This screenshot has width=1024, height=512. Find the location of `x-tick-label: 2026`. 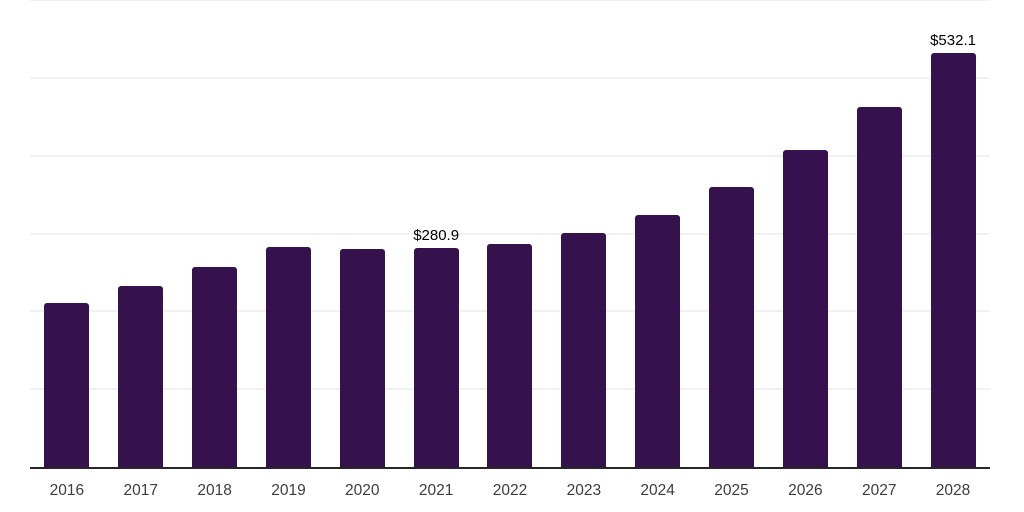

x-tick-label: 2026 is located at coordinates (805, 490).